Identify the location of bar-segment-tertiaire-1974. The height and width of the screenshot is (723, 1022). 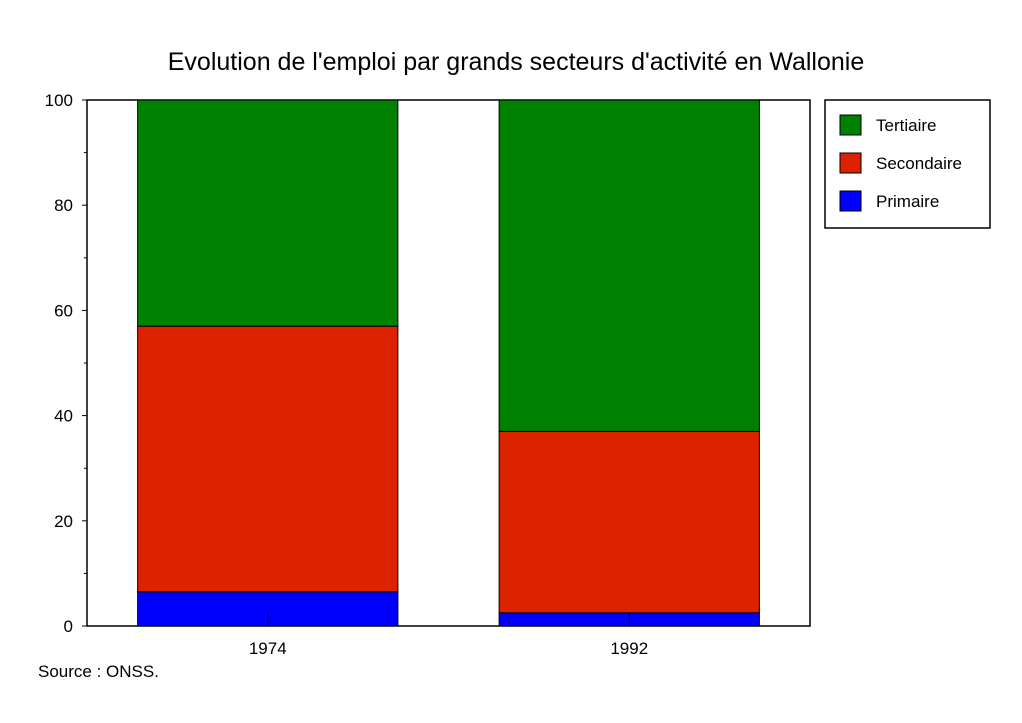
(268, 213).